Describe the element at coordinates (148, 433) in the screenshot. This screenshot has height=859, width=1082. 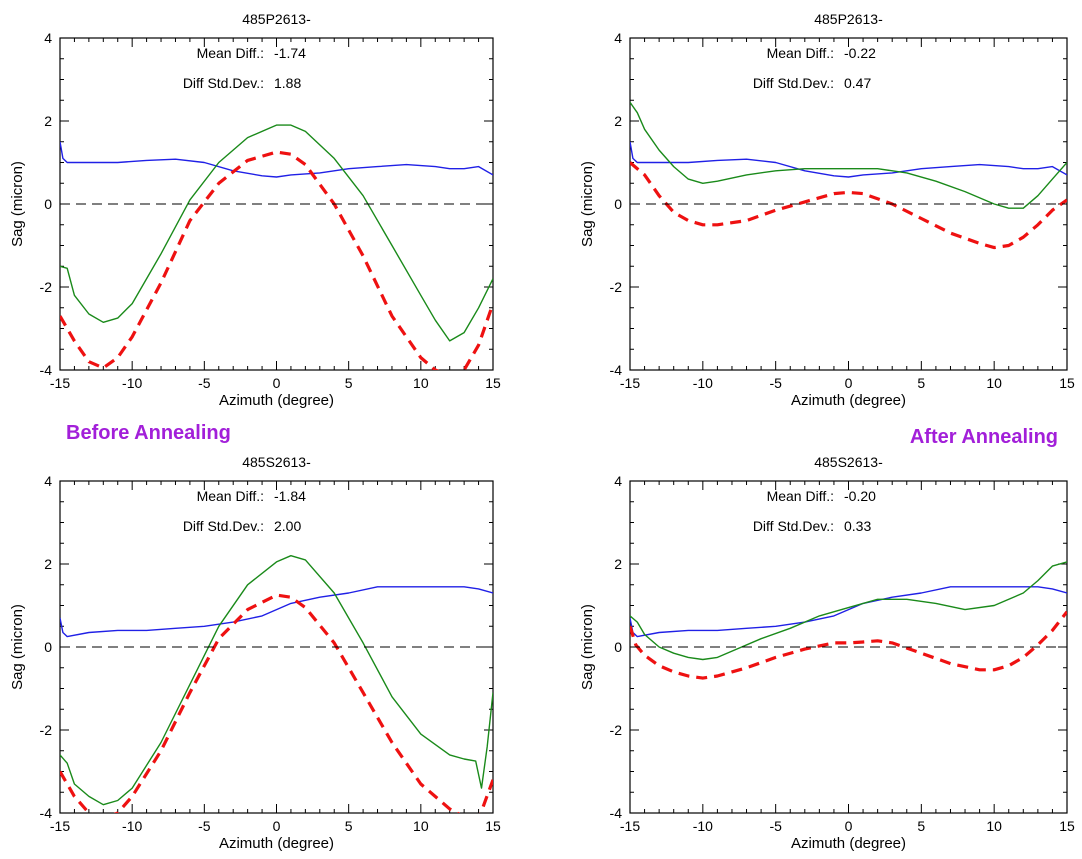
I see `before-annealing-label: Before Annealing` at that location.